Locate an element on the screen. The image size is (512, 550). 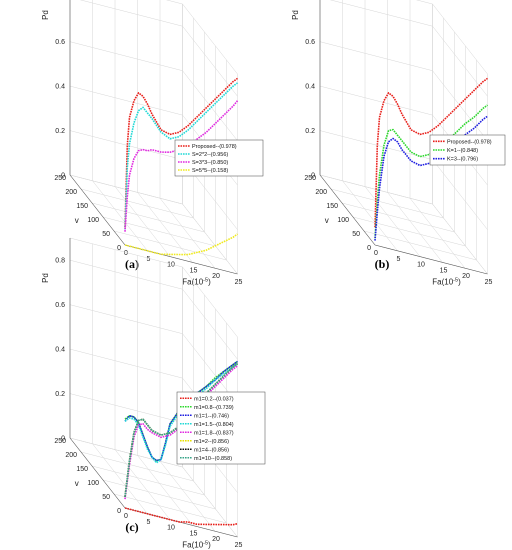
legend-label-4: m1=1.8--(0.837) is located at coordinates (214, 433).